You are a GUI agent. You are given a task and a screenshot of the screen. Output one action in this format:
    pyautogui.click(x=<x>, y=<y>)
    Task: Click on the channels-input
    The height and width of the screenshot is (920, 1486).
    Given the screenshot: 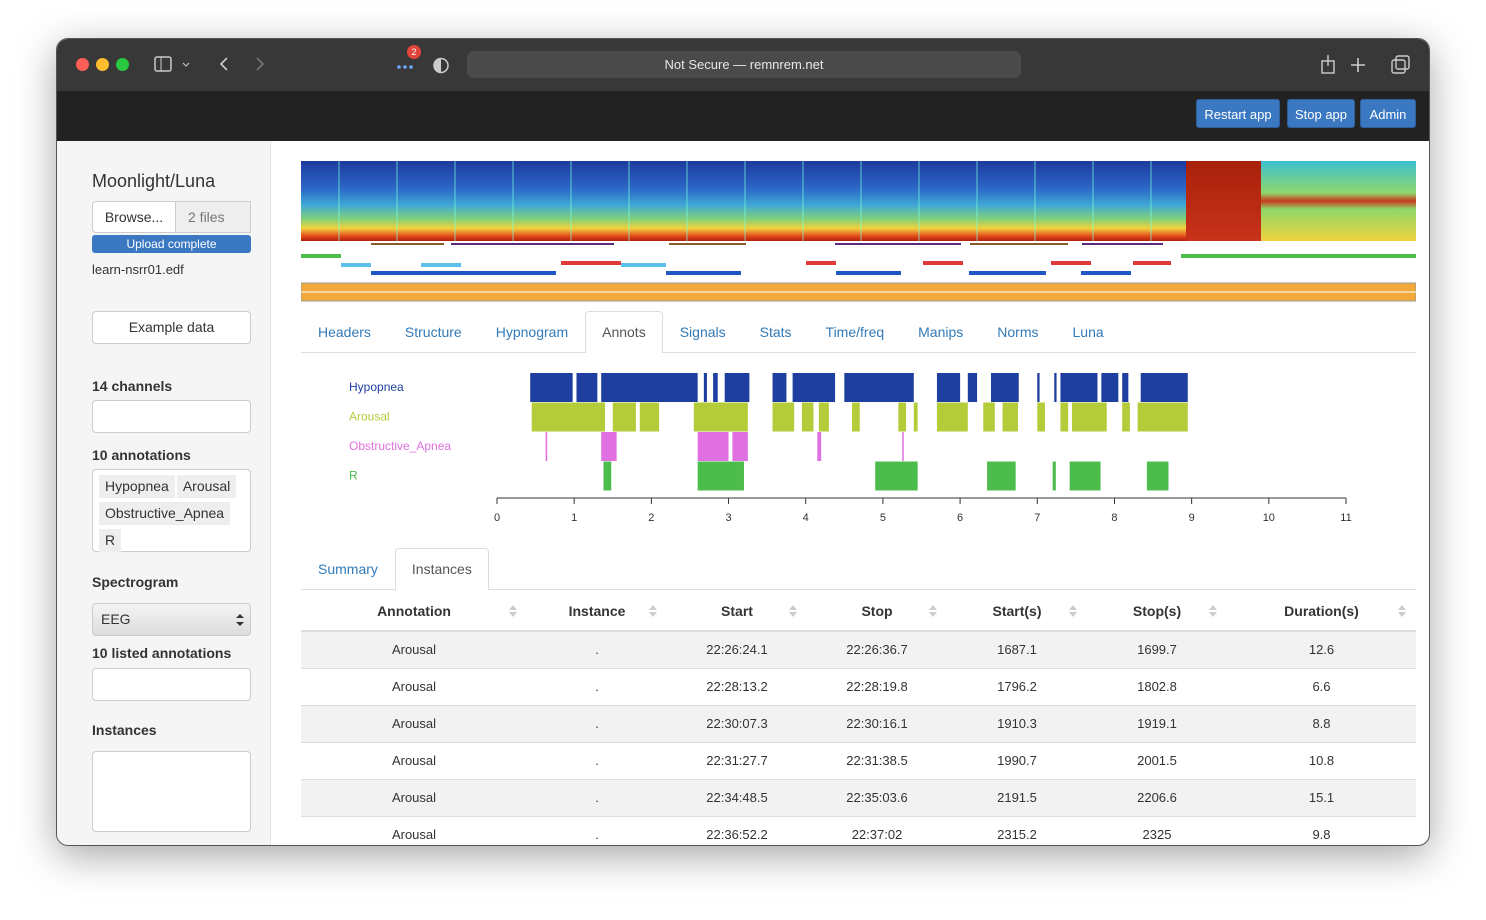 What is the action you would take?
    pyautogui.click(x=171, y=416)
    